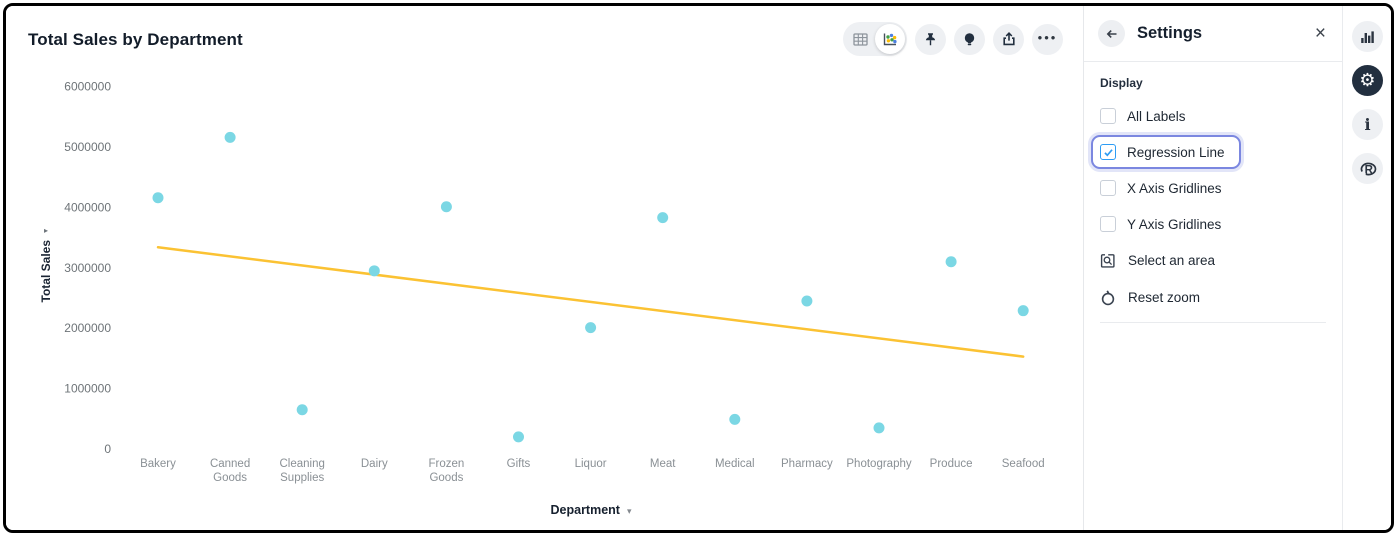 The image size is (1397, 539). Describe the element at coordinates (1366, 268) in the screenshot. I see `icon-rail: ⚙ i R` at that location.